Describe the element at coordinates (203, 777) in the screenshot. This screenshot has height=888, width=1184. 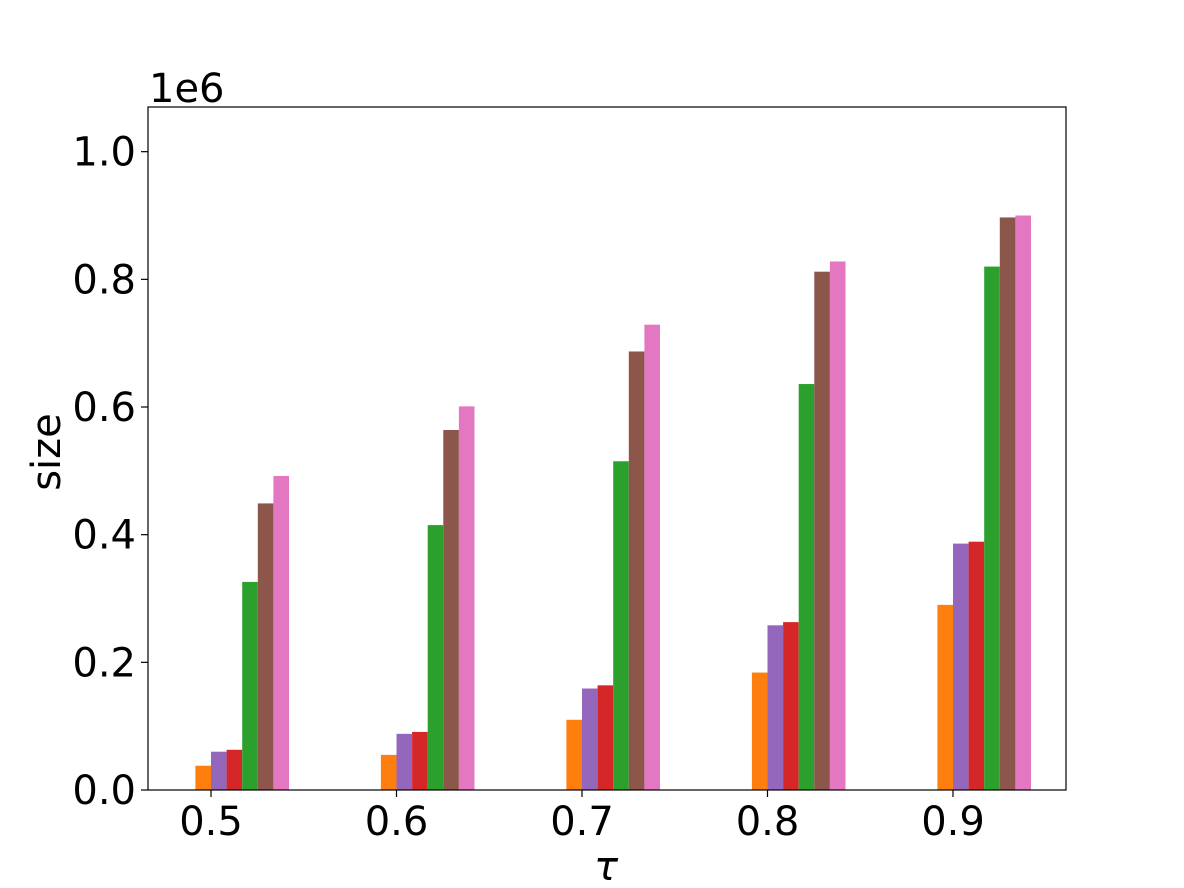
I see `bar-0.5-series-1` at that location.